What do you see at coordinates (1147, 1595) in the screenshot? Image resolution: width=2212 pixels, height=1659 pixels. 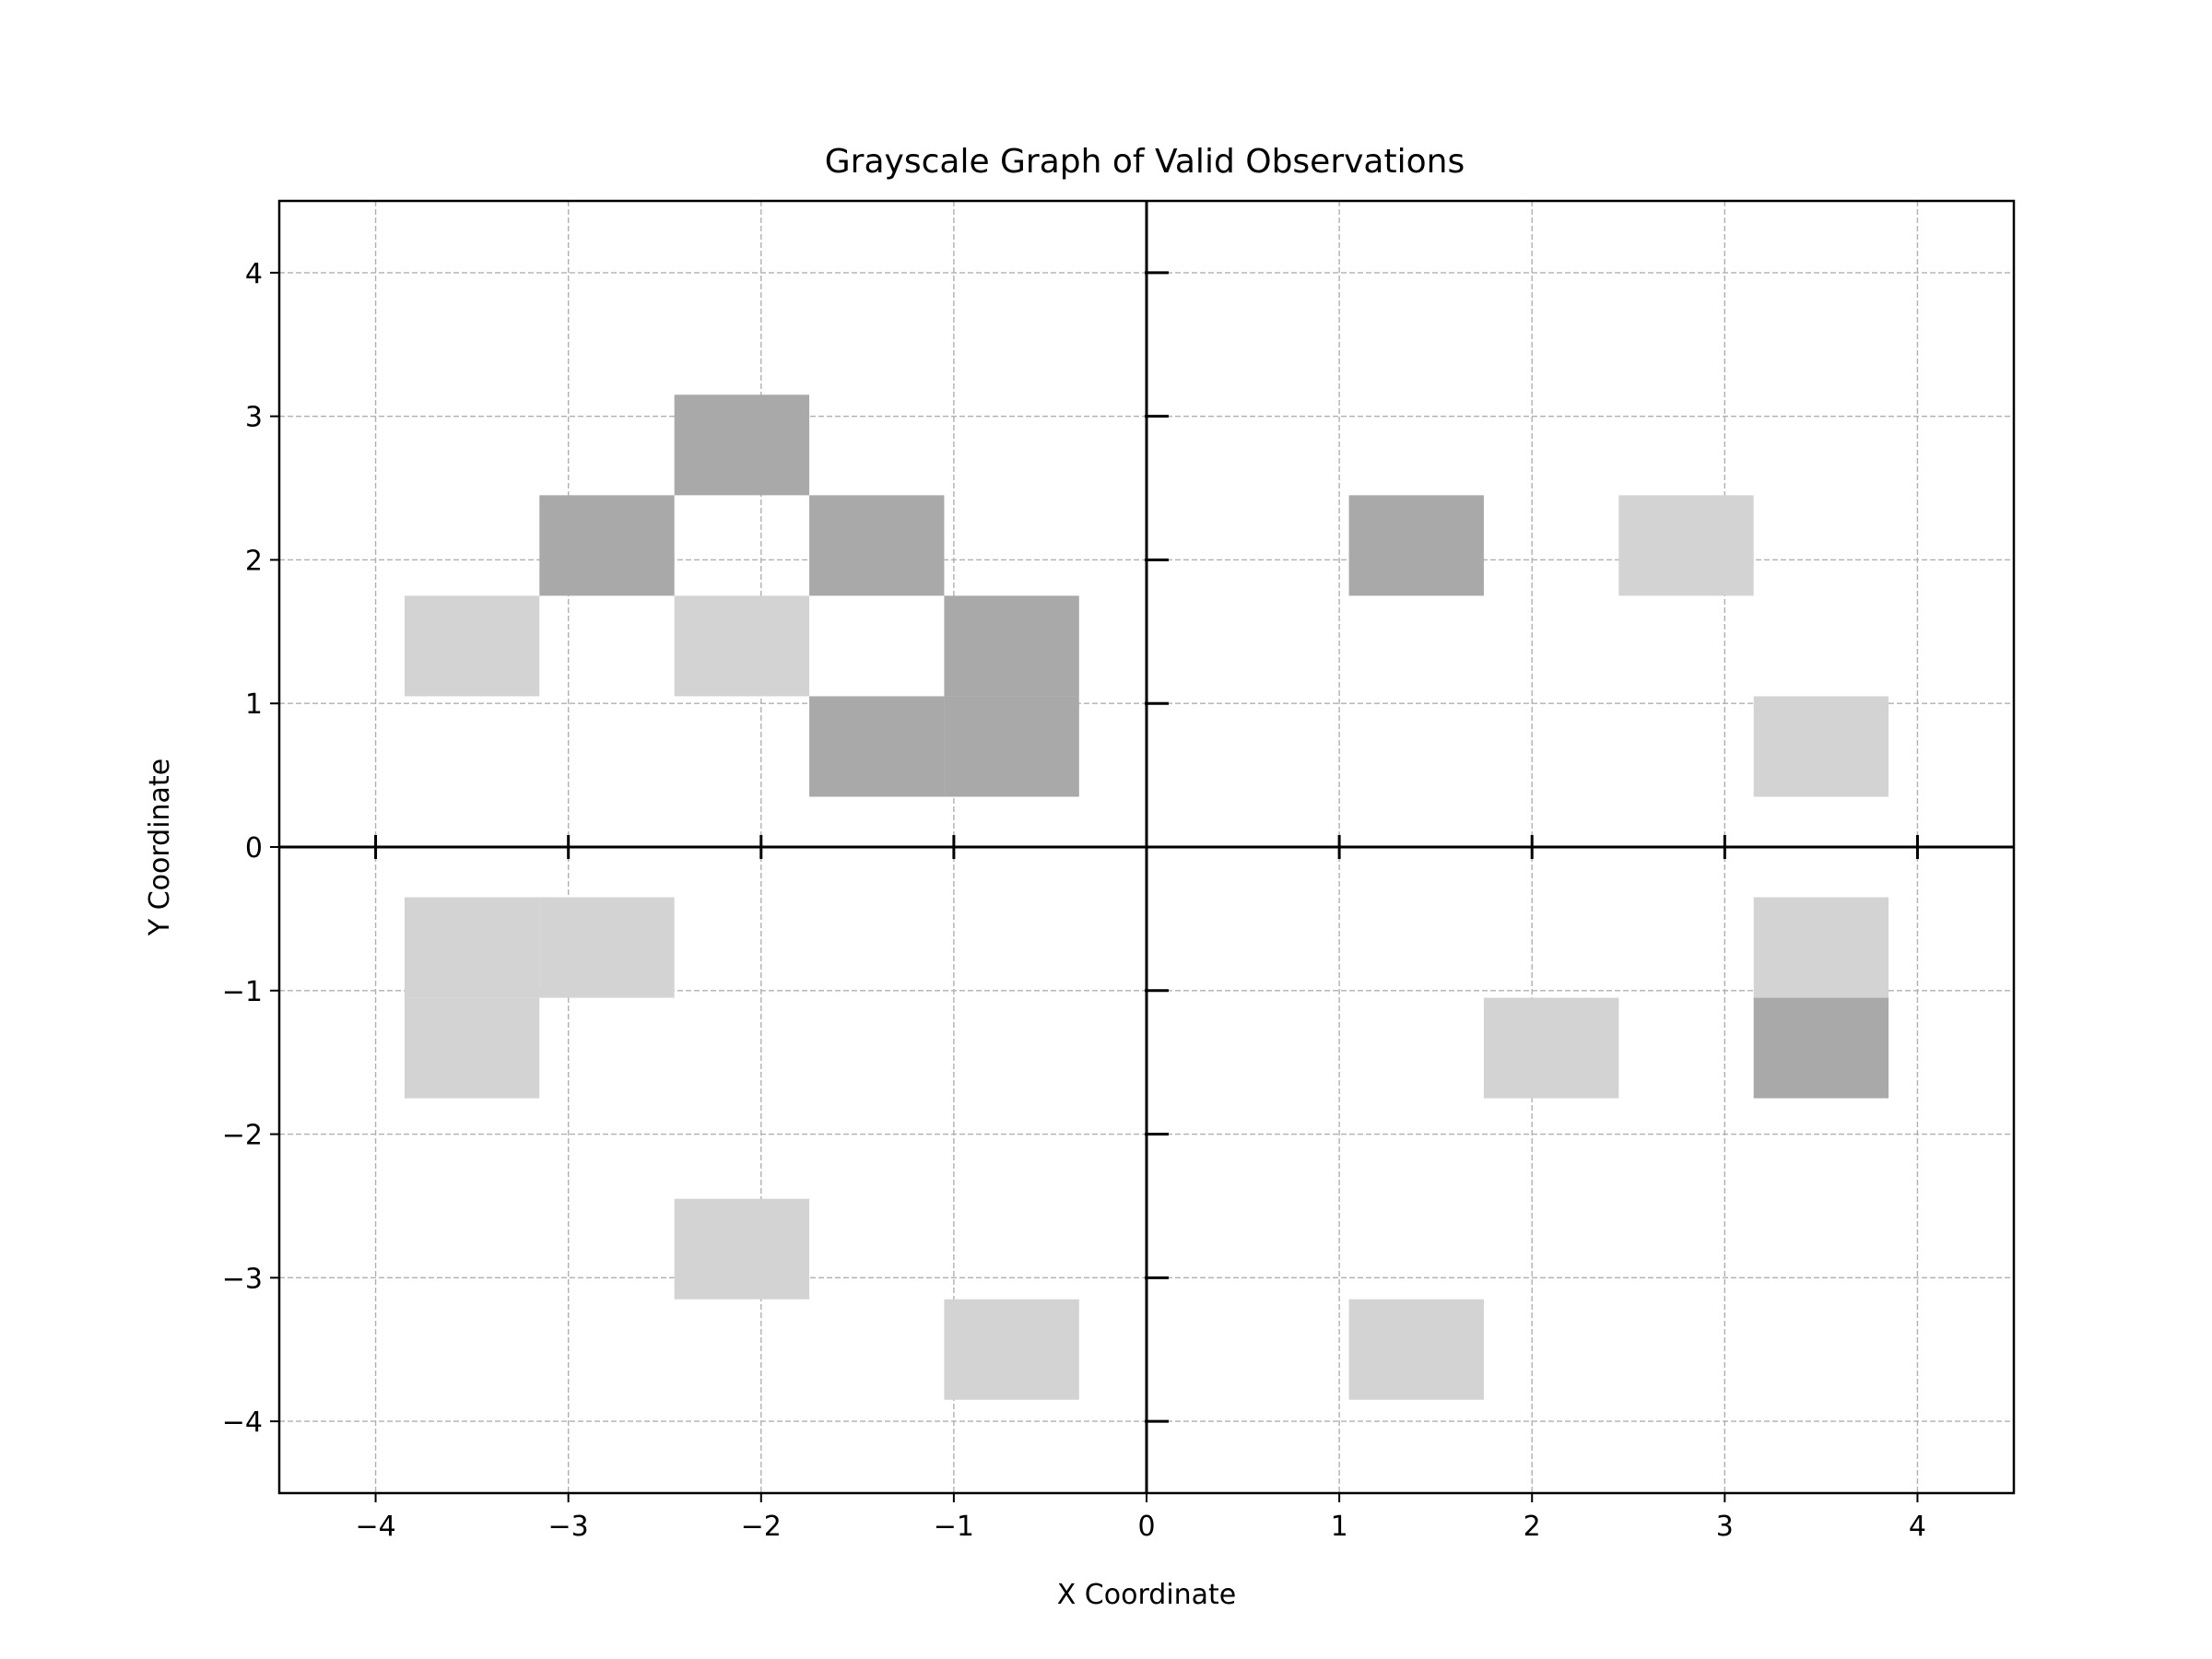 I see `x-axis-label: X Coordinate` at bounding box center [1147, 1595].